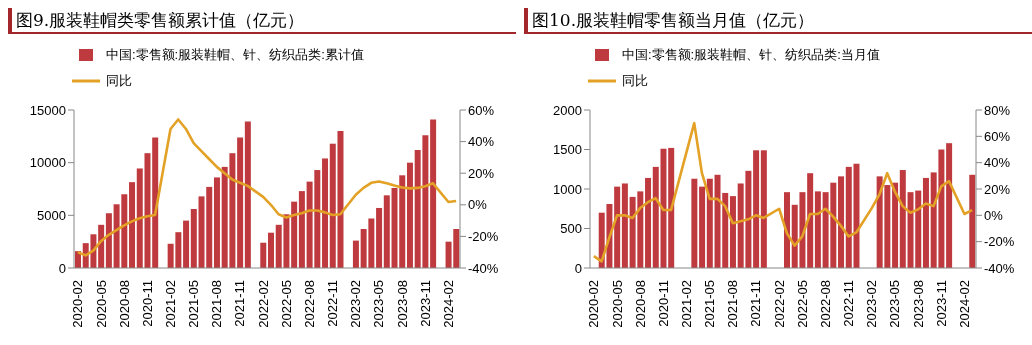 This screenshot has height=345, width=1032. I want to click on legend-label: 中国:零售额:服装鞋帽、针、纺织品类:当月值, so click(751, 55).